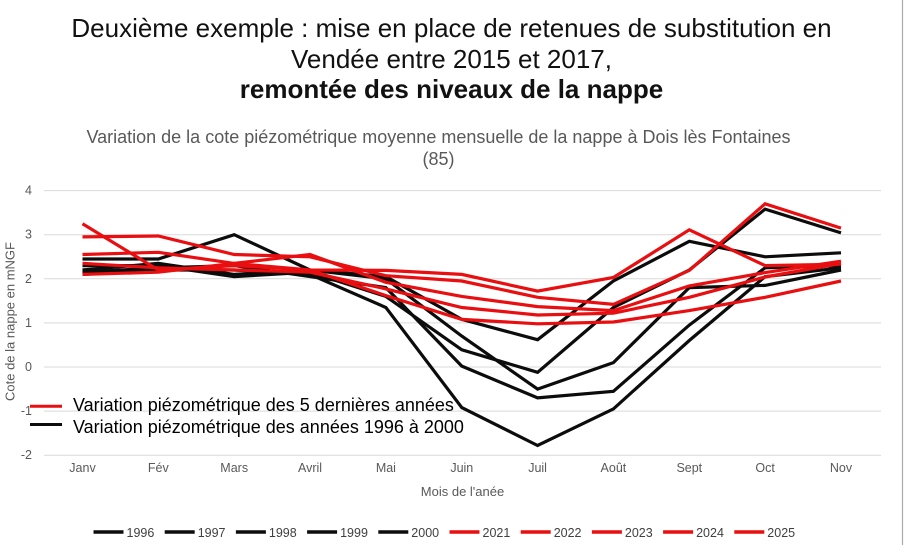 The height and width of the screenshot is (545, 907). Describe the element at coordinates (461, 468) in the screenshot. I see `svg-text: Juin` at that location.